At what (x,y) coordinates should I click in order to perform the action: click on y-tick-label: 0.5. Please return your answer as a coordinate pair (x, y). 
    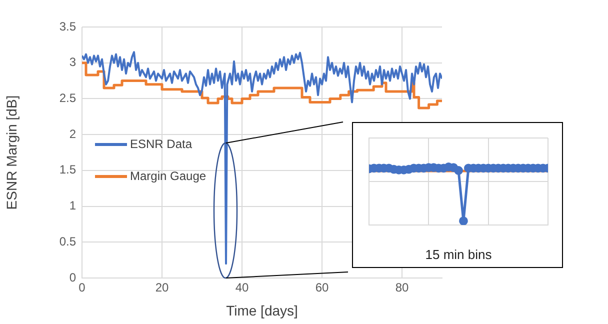
    Looking at the image, I should click on (67, 241).